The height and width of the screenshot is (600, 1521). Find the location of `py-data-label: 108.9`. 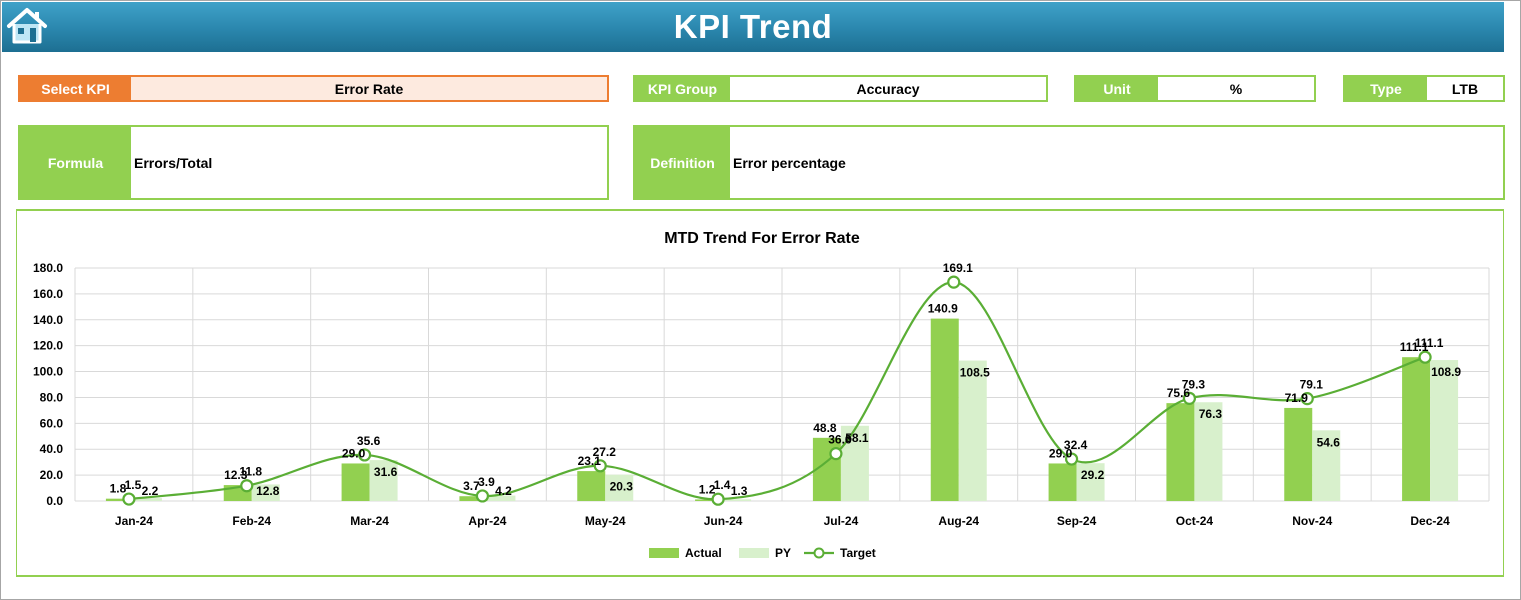

py-data-label: 108.9 is located at coordinates (1446, 372).